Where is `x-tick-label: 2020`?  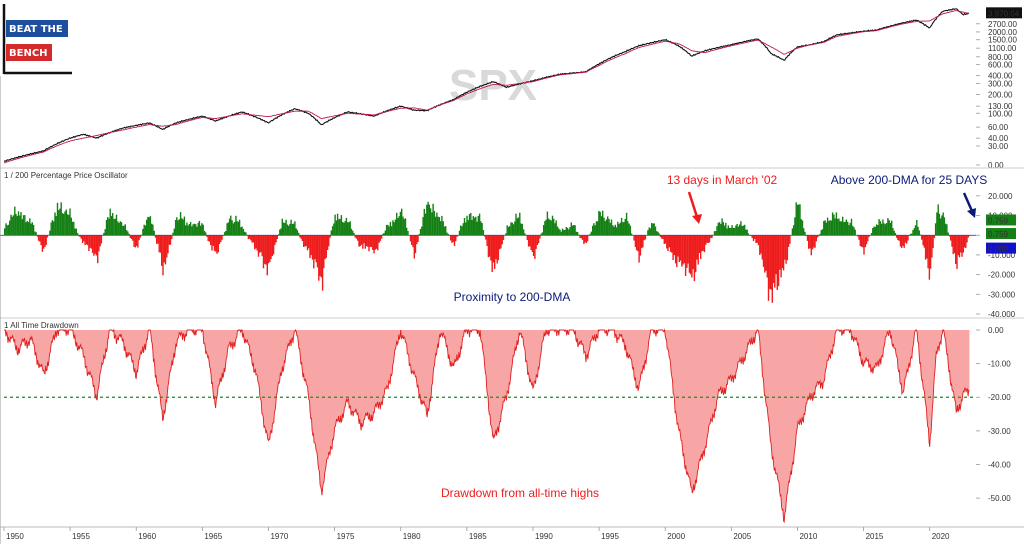 x-tick-label: 2020 is located at coordinates (941, 536).